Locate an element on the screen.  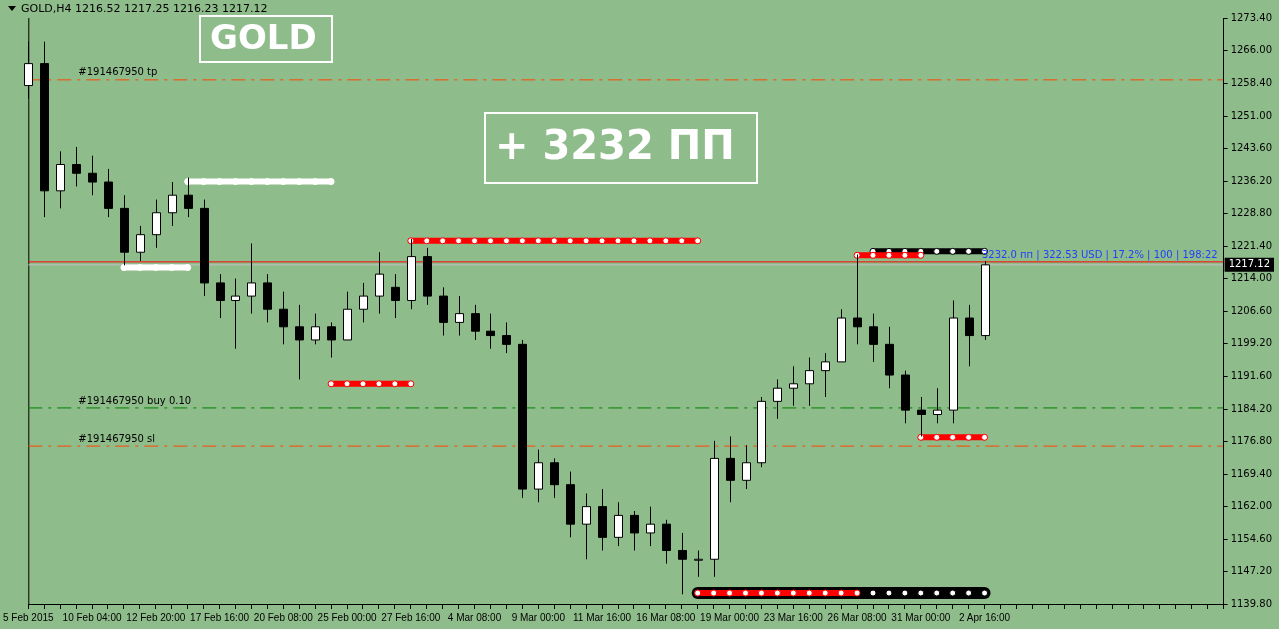
annotation: + 3232 ПП is located at coordinates (615, 145).